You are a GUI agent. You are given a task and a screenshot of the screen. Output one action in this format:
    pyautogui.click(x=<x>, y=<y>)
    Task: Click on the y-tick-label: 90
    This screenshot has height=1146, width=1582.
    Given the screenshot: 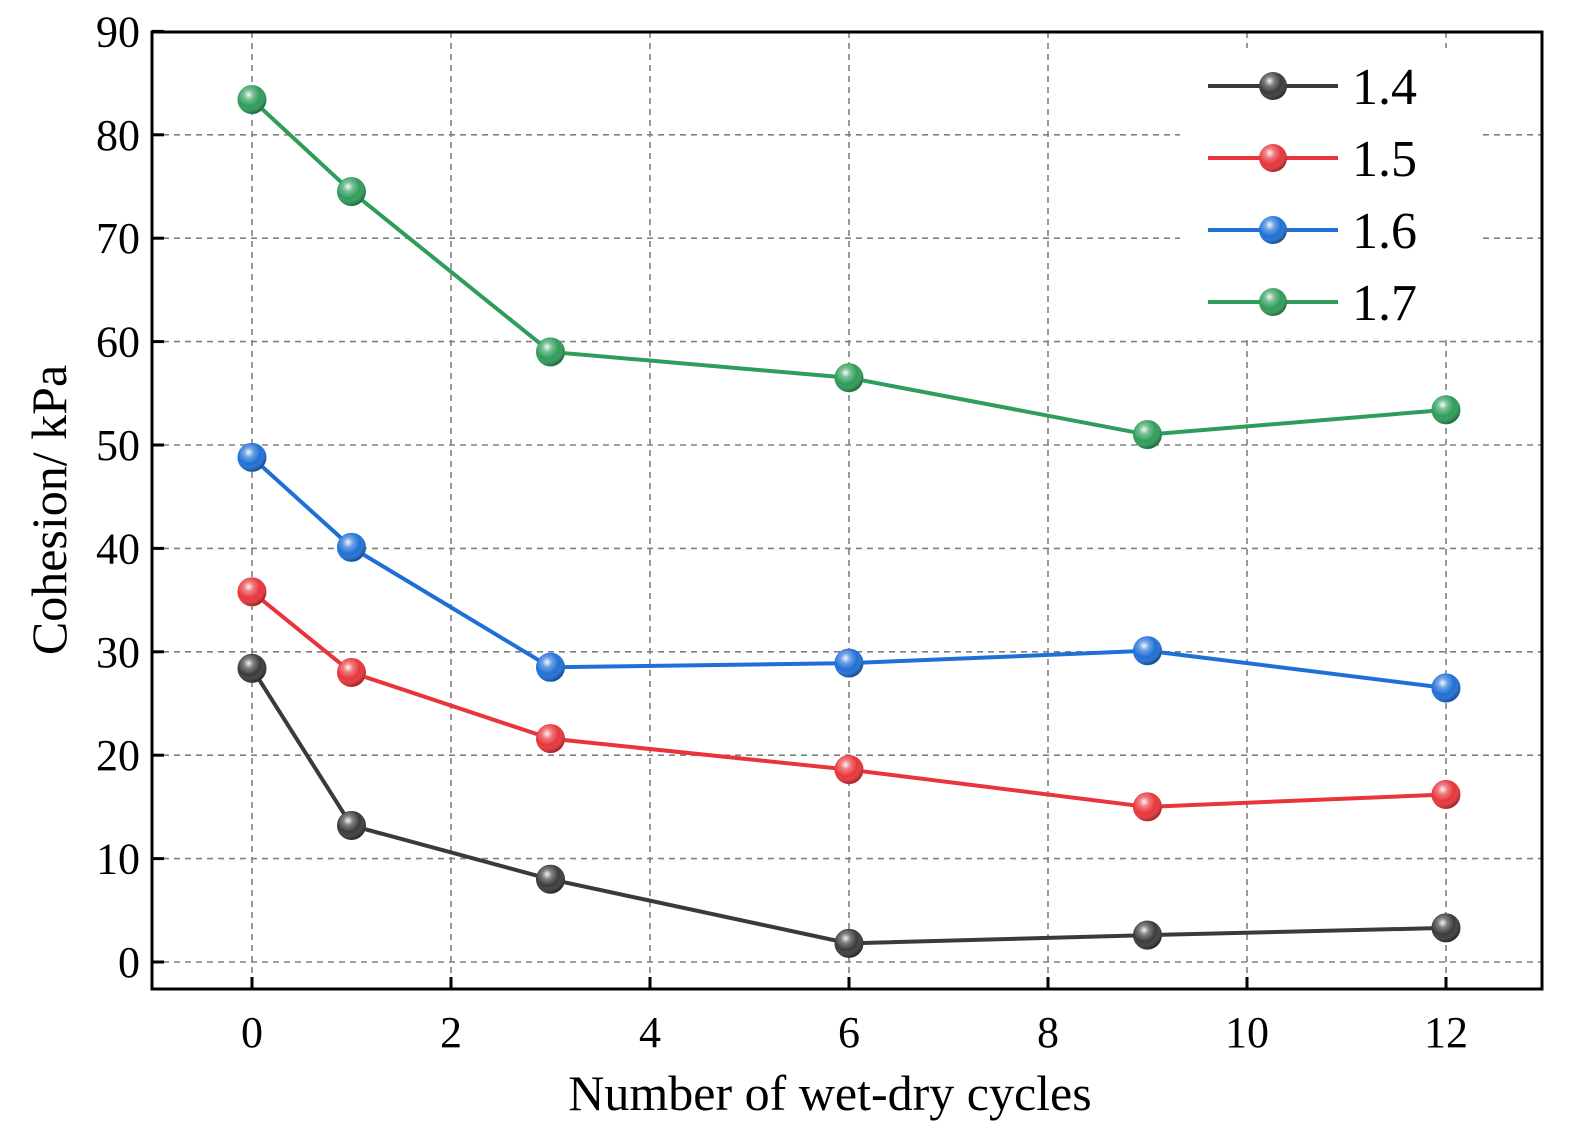 What is the action you would take?
    pyautogui.click(x=118, y=31)
    